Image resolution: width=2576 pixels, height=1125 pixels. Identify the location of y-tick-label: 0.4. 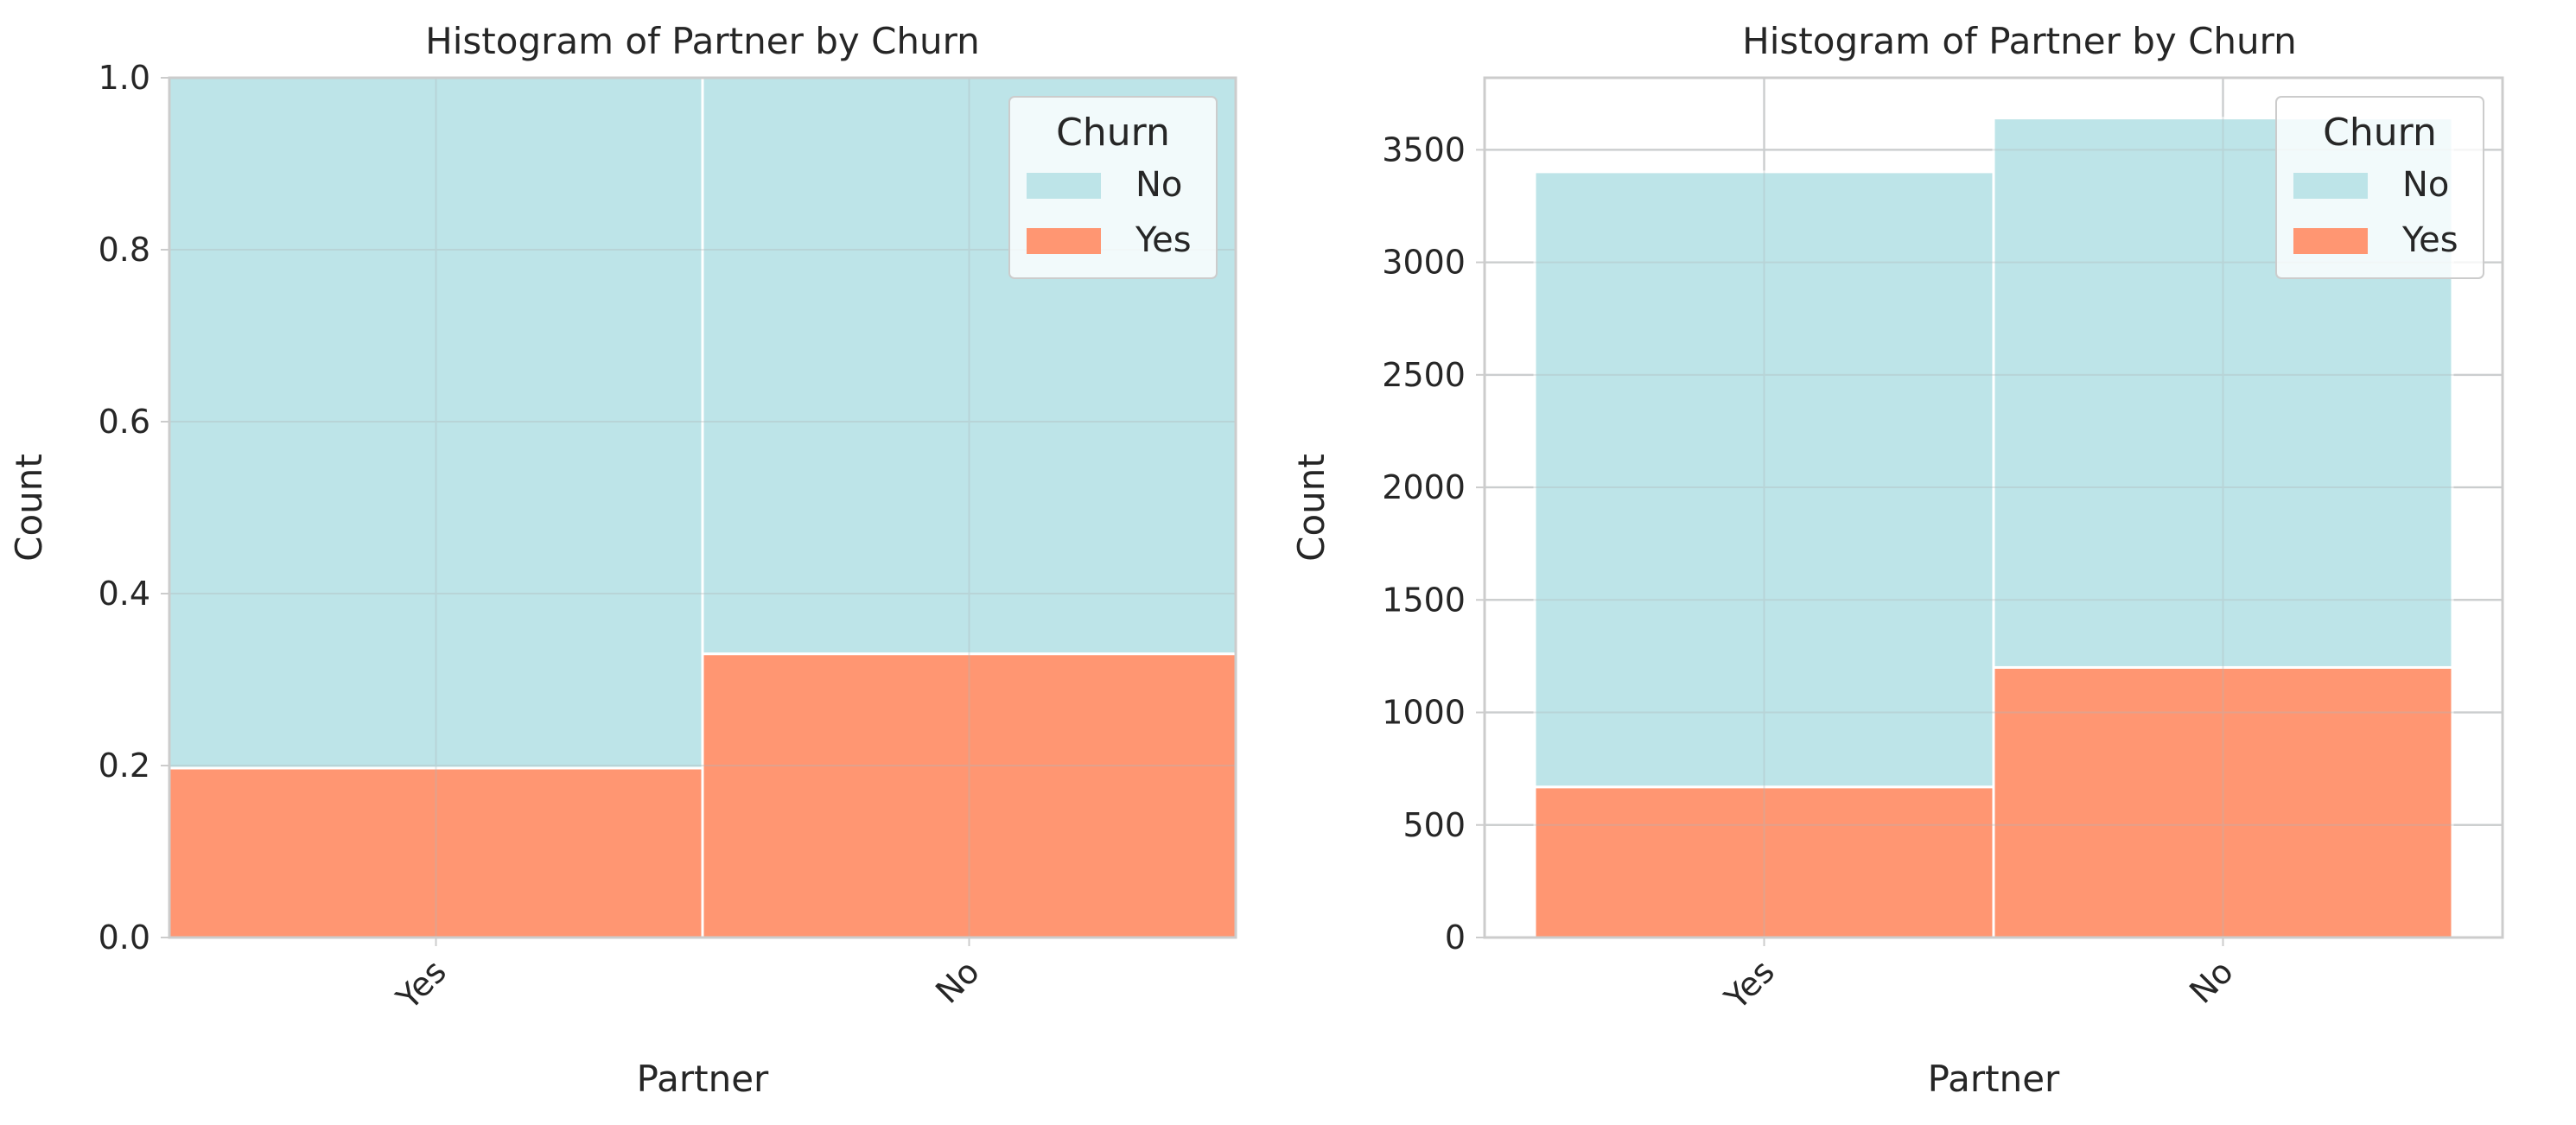
(125, 594).